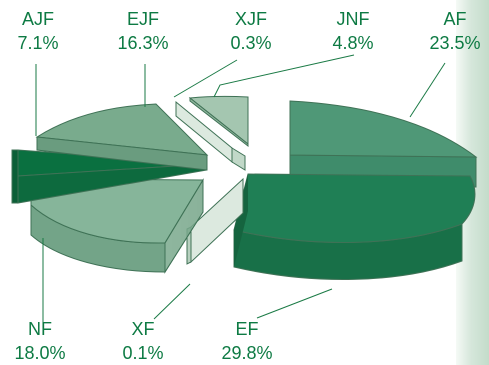 This screenshot has width=489, height=365. What do you see at coordinates (250, 31) in the screenshot?
I see `label-xjf: XJF 0.3%` at bounding box center [250, 31].